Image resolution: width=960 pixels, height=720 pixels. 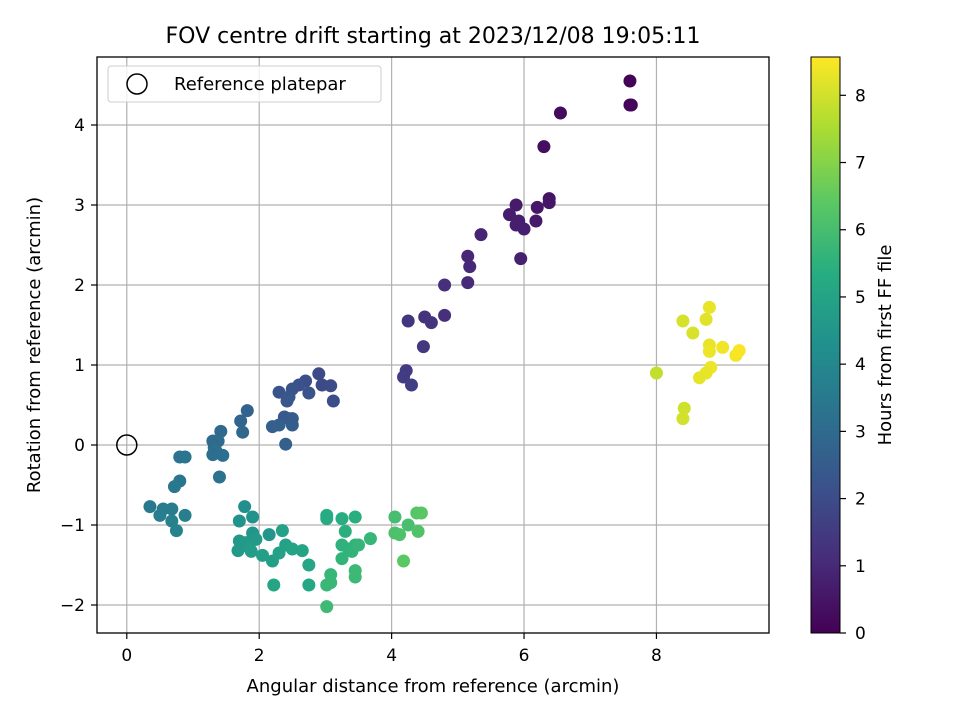 I want to click on y-tick-label: −1, so click(x=72, y=526).